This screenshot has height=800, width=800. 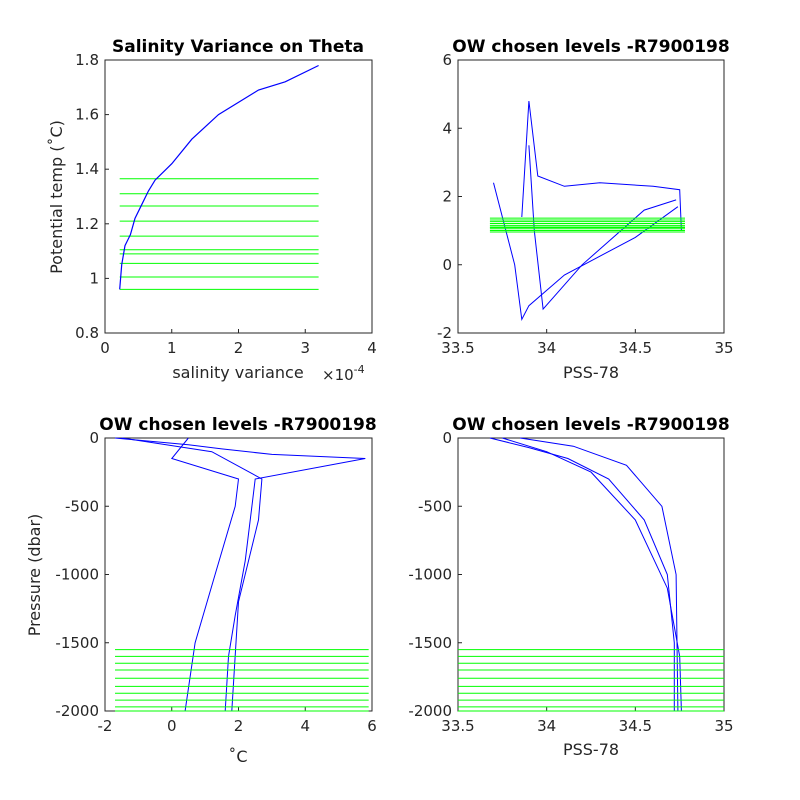 What do you see at coordinates (87, 224) in the screenshot?
I see `y-tick-label: 1.2` at bounding box center [87, 224].